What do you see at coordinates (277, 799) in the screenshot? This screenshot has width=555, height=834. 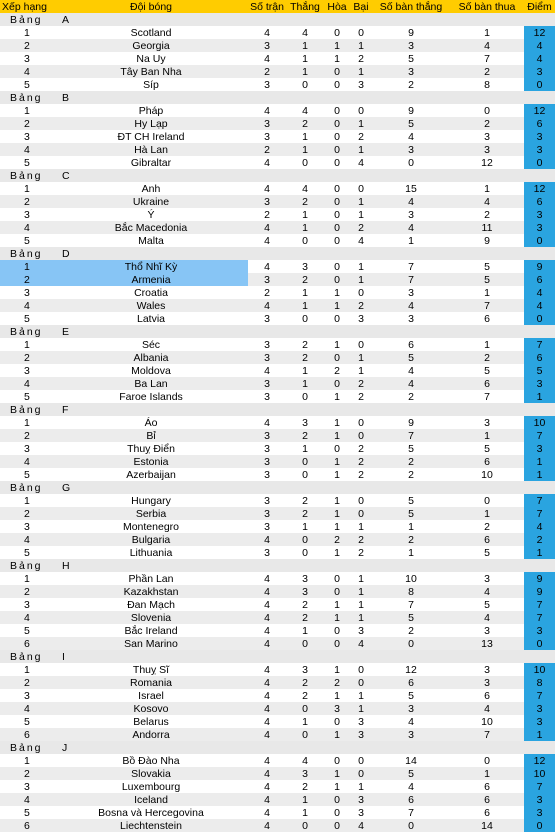 I see `team-row: 4 Iceland 4 1 0 3 6 6 3` at bounding box center [277, 799].